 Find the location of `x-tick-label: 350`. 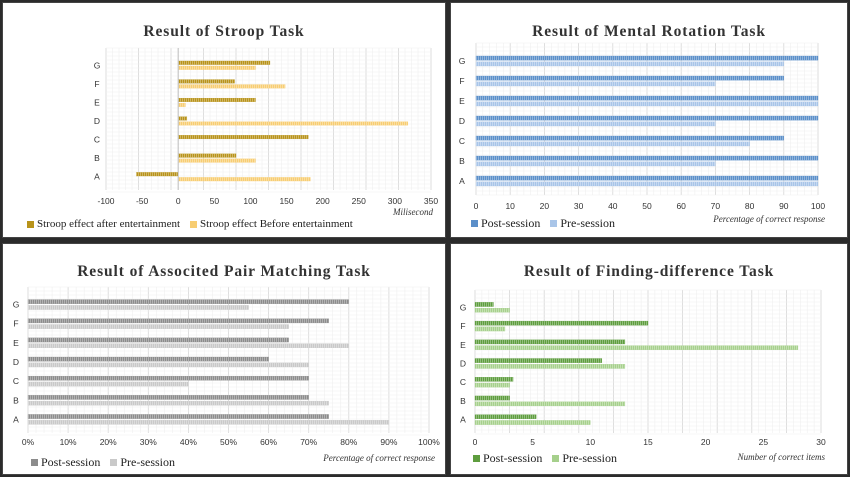

x-tick-label: 350 is located at coordinates (431, 201).